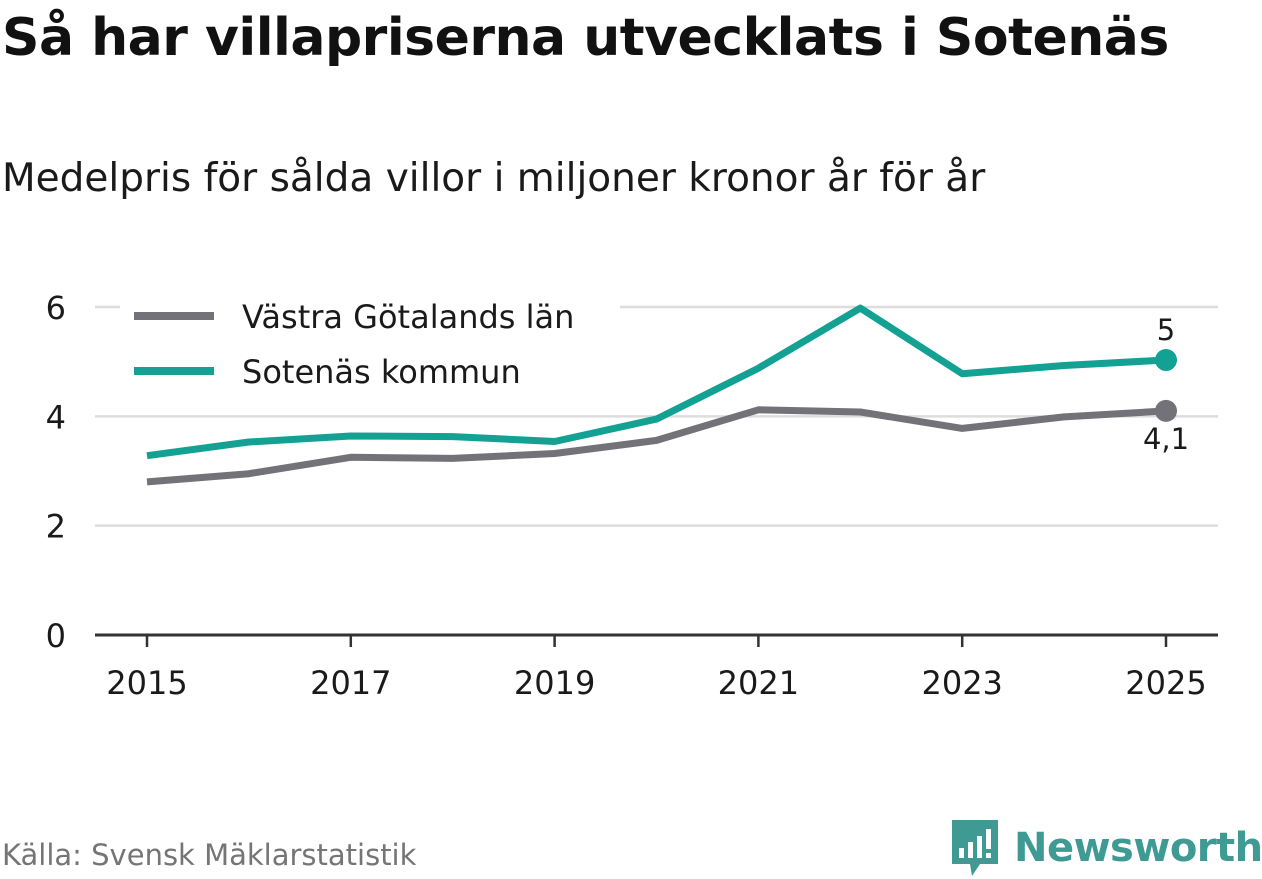 The image size is (1262, 879). Describe the element at coordinates (146, 683) in the screenshot. I see `x-tick-label: 2015` at that location.